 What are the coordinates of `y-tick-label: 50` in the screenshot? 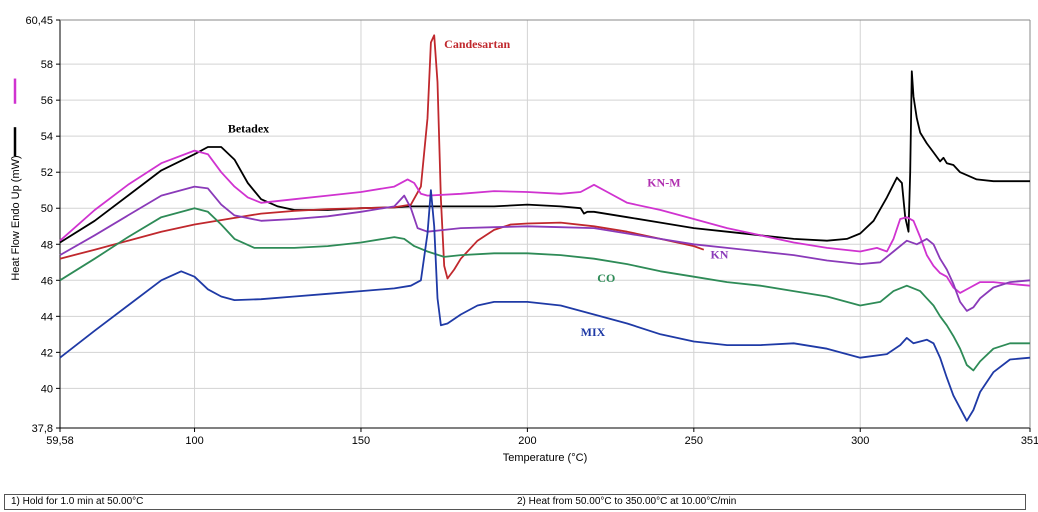 It's located at (47, 209).